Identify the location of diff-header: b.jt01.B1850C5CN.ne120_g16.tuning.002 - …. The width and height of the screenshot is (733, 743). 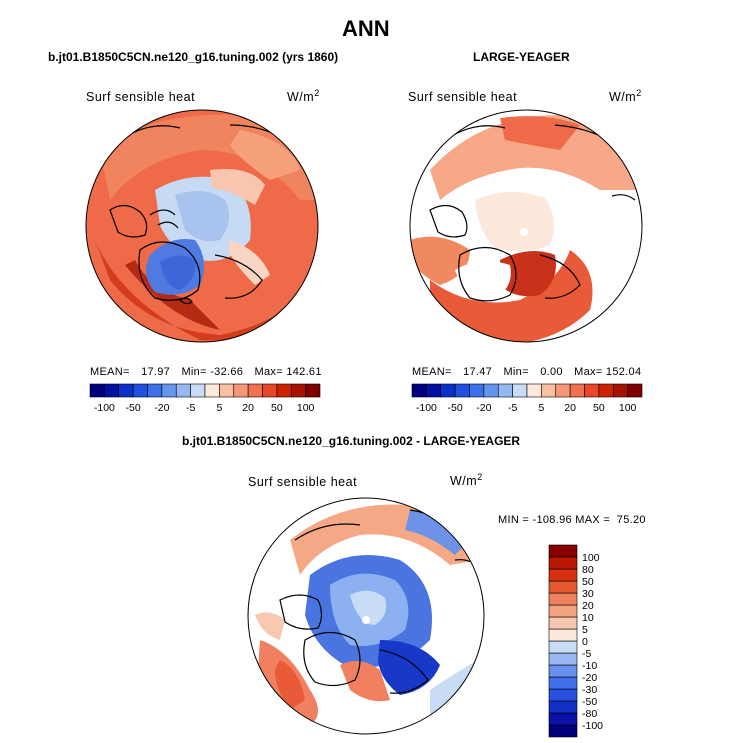
(351, 441).